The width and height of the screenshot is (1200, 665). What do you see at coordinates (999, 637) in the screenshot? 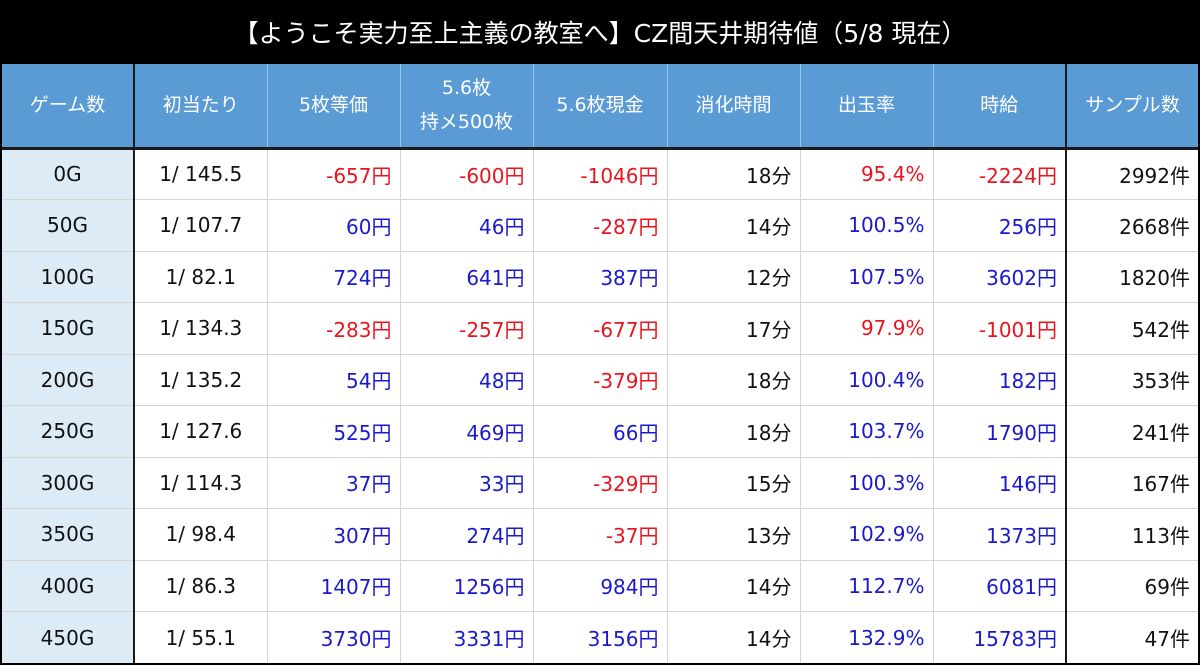
I see `cell-hourly: 15783円` at bounding box center [999, 637].